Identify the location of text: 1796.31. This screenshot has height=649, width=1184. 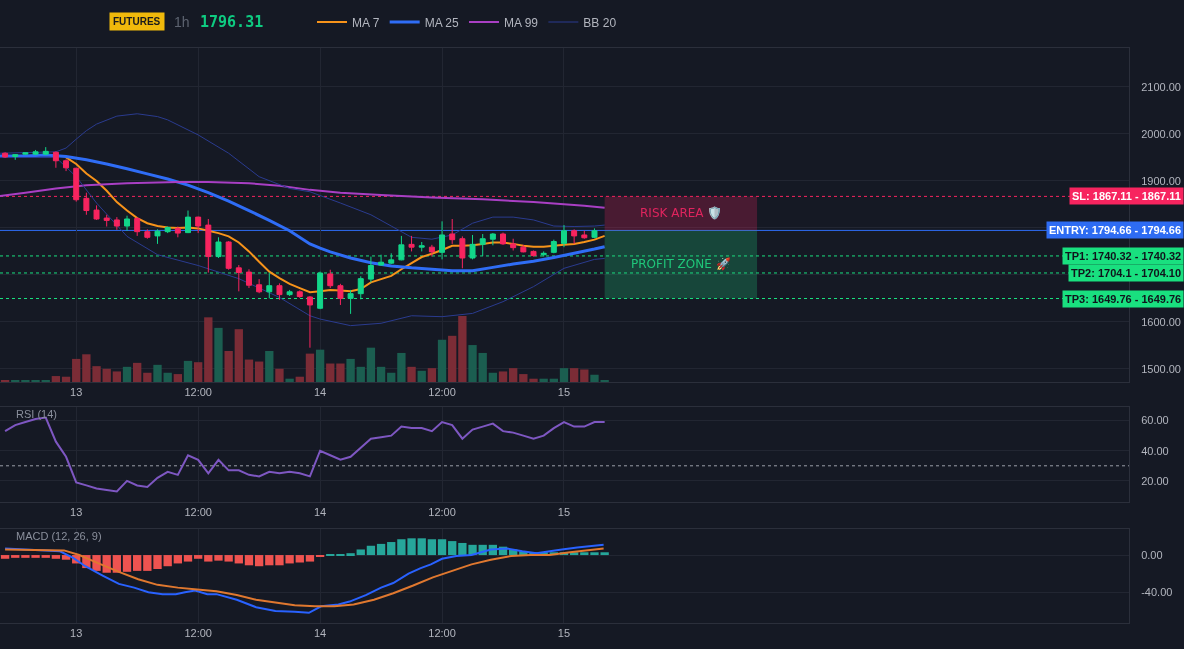
(232, 22).